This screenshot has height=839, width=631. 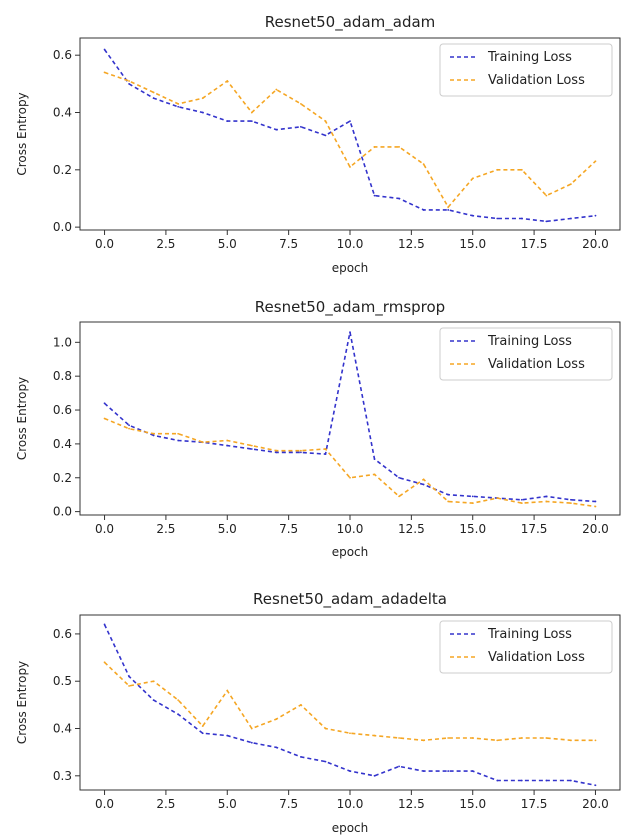 I want to click on x-tick-label: 5.0, so click(x=227, y=529).